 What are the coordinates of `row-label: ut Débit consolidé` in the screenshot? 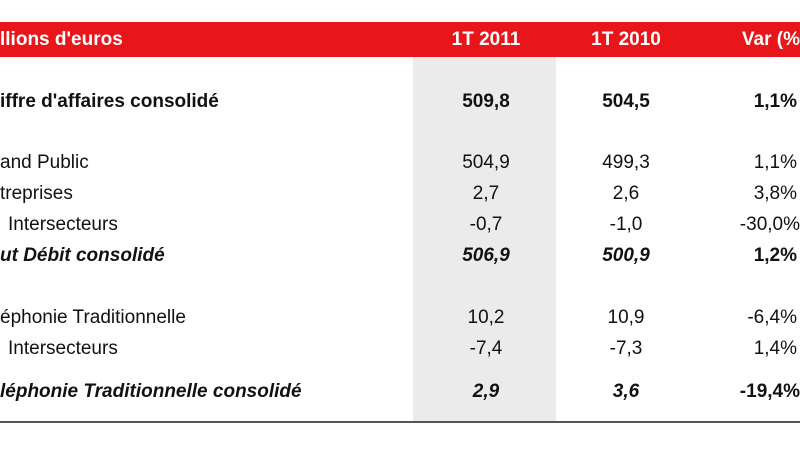 It's located at (82, 255).